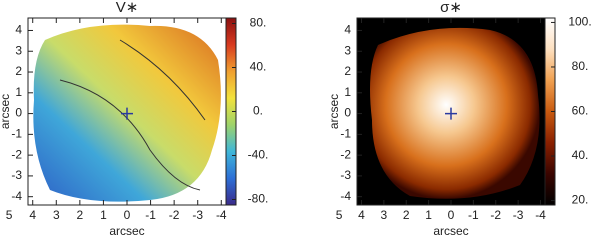 This screenshot has height=242, width=602. What do you see at coordinates (258, 111) in the screenshot?
I see `colorbar-tick-label: 0.` at bounding box center [258, 111].